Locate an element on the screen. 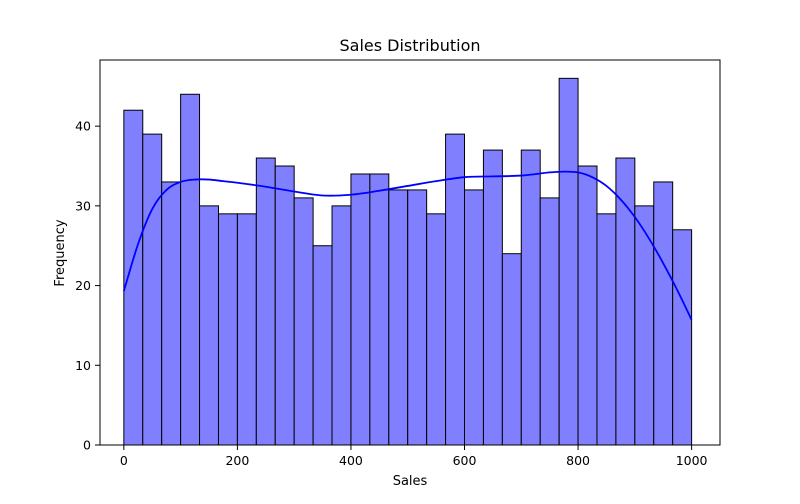 Image resolution: width=800 pixels, height=504 pixels. x-axis: 0 200 400 600 800 1000 is located at coordinates (414, 456).